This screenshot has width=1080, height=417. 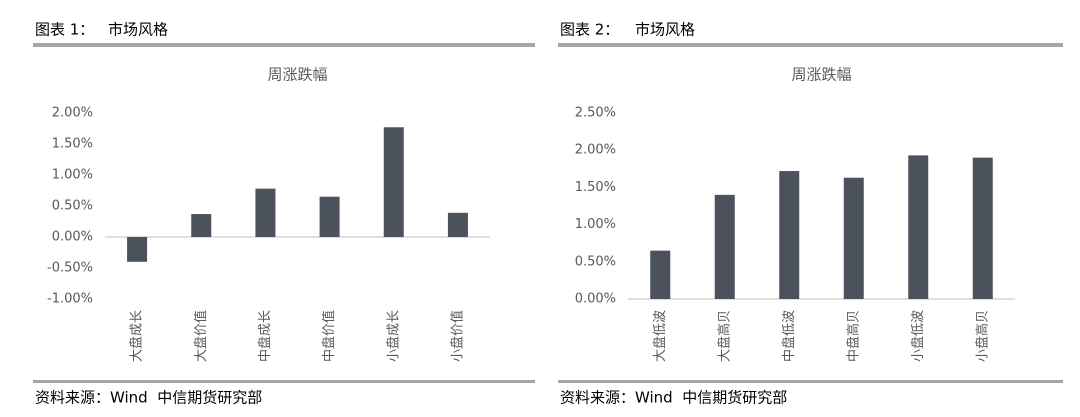 I want to click on x-tick-label: 中盘成长, so click(x=265, y=336).